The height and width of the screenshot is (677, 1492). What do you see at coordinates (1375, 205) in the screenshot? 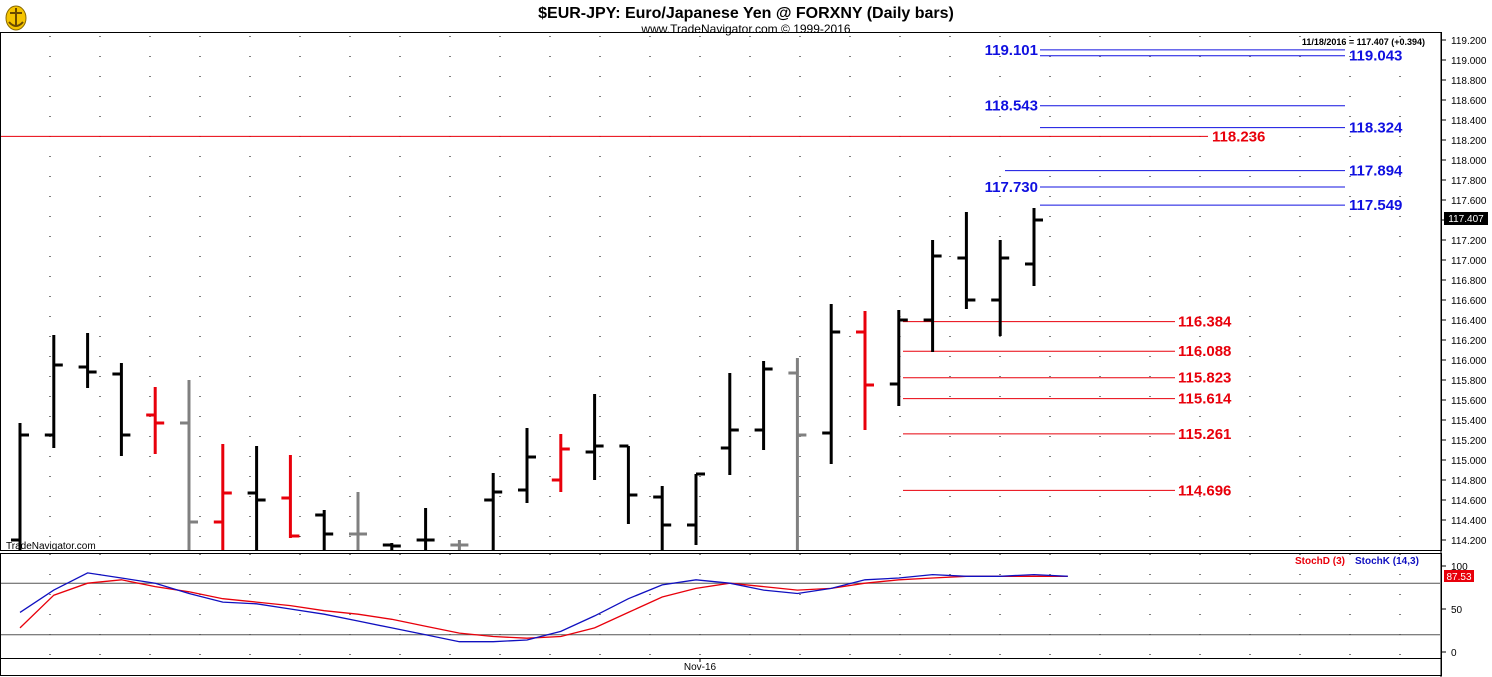
I see `level-label: 117.549` at bounding box center [1375, 205].